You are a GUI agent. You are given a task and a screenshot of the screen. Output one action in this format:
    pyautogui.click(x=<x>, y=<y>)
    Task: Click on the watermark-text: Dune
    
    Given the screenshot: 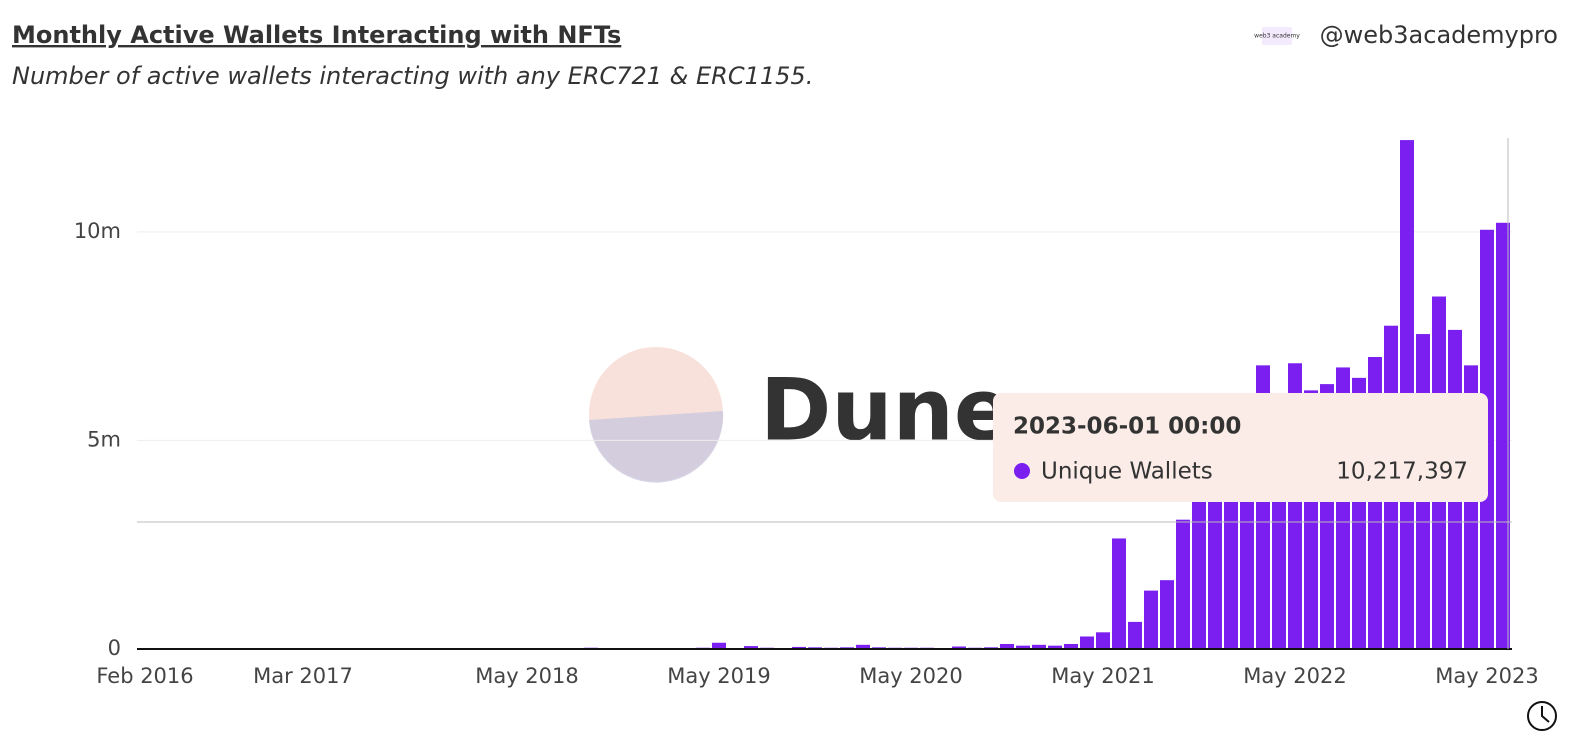 What is the action you would take?
    pyautogui.click(x=886, y=410)
    